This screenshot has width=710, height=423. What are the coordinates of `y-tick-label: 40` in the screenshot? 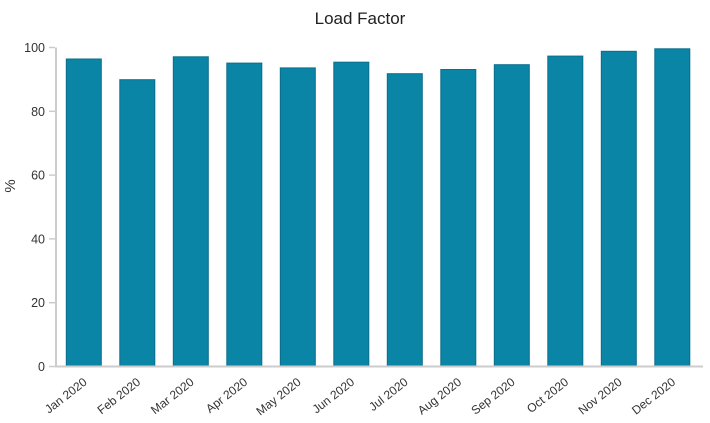 It's located at (38, 239).